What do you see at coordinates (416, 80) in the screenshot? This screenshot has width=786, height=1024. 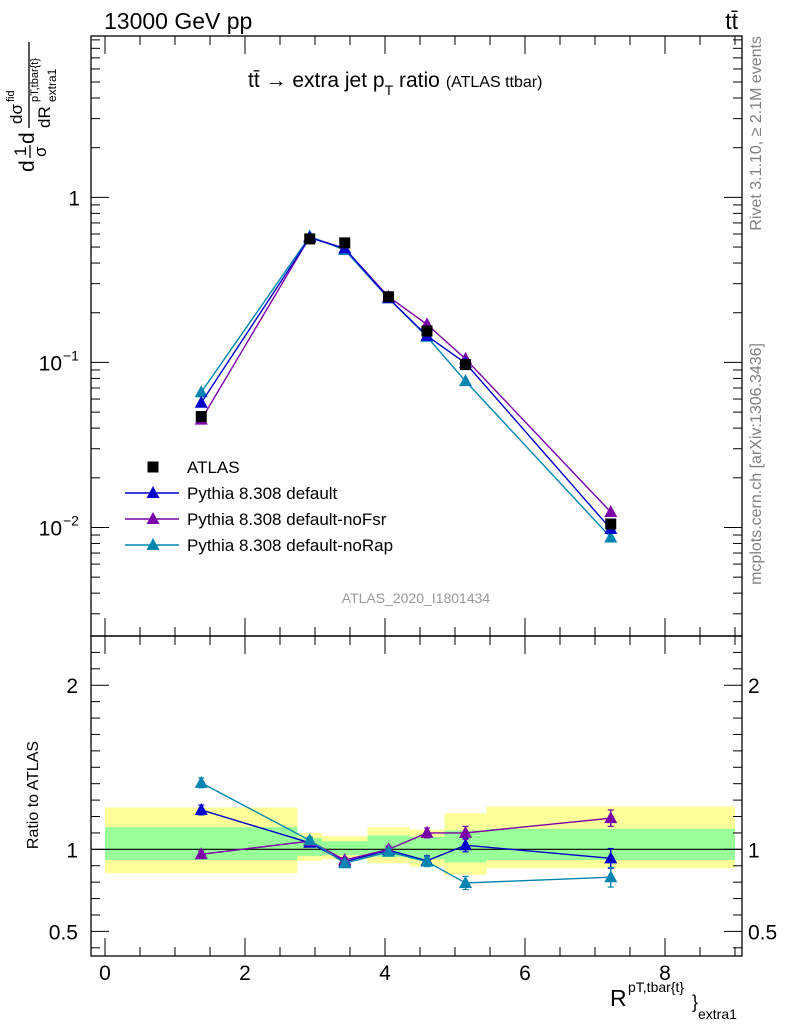 I see `plot-title-after: ratio` at bounding box center [416, 80].